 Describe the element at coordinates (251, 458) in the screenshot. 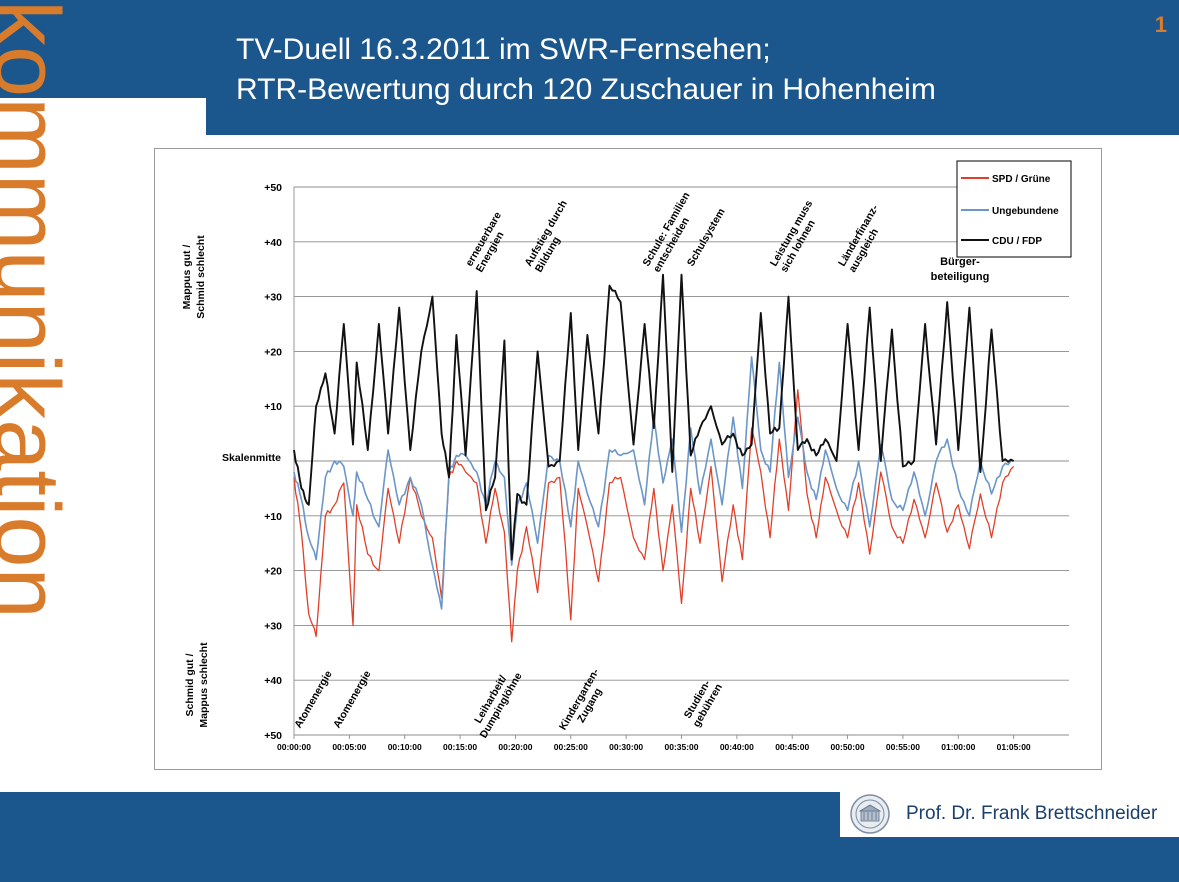

I see `midline-label: Skalenmitte` at that location.